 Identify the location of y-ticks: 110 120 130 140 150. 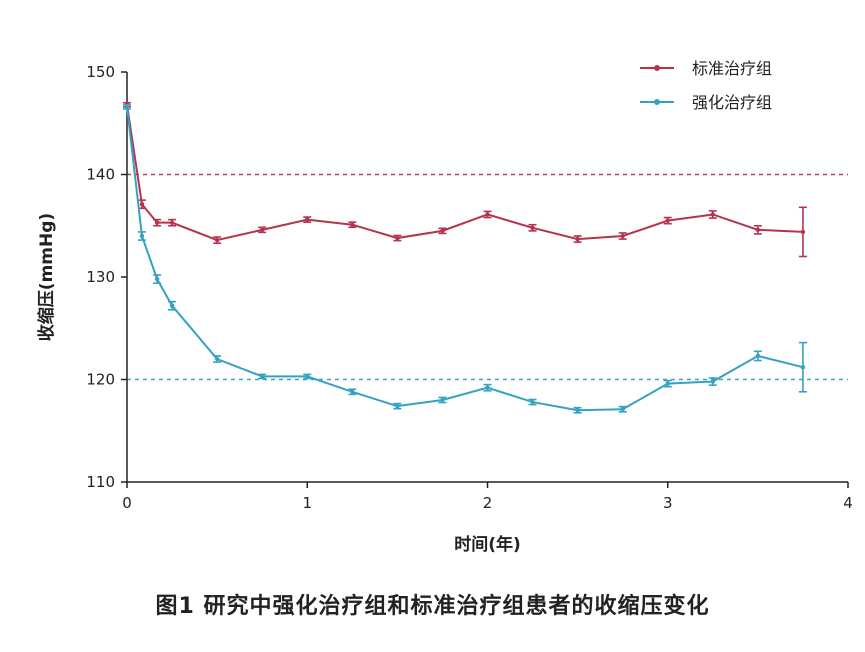
(106, 277).